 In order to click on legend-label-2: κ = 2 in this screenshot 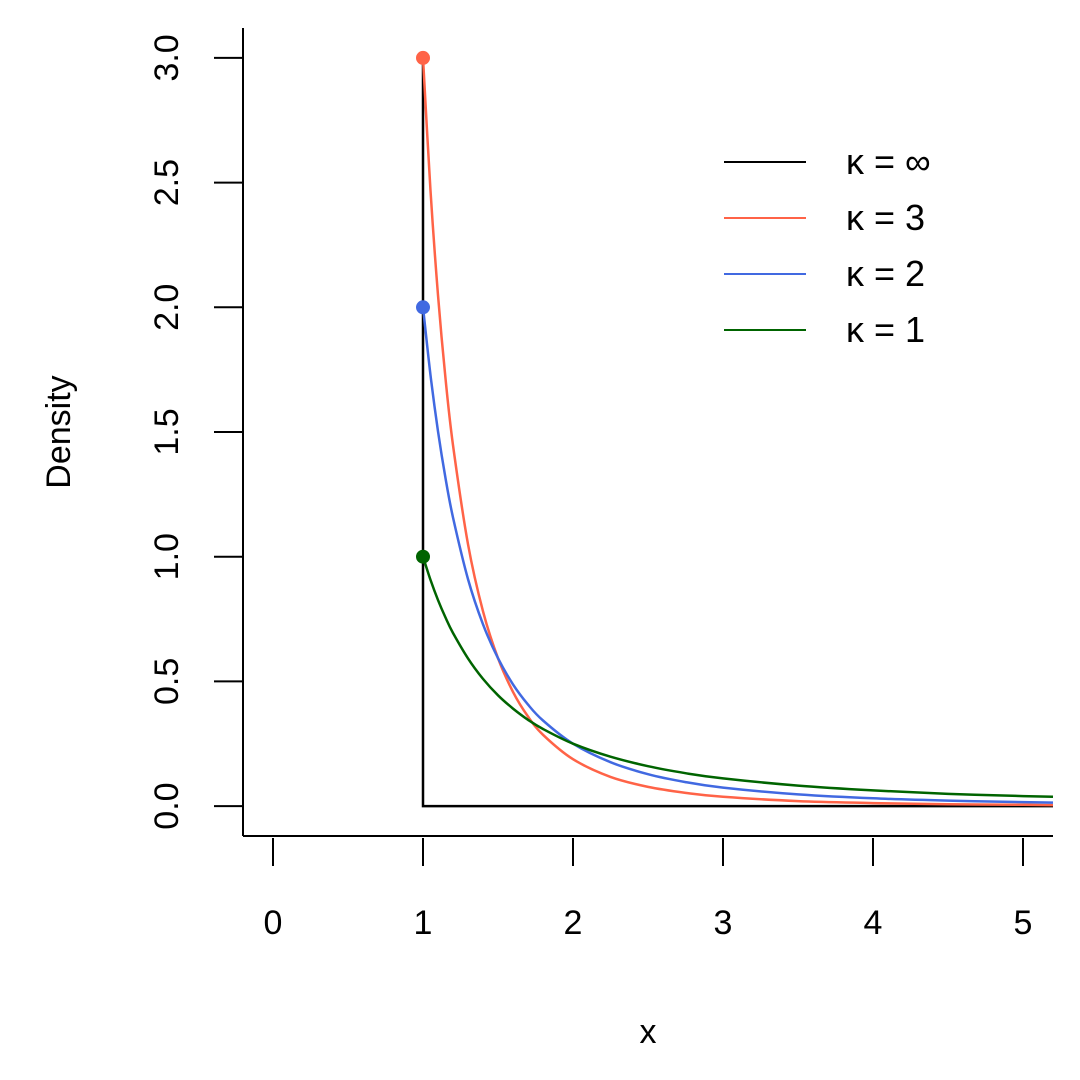, I will do `click(885, 273)`.